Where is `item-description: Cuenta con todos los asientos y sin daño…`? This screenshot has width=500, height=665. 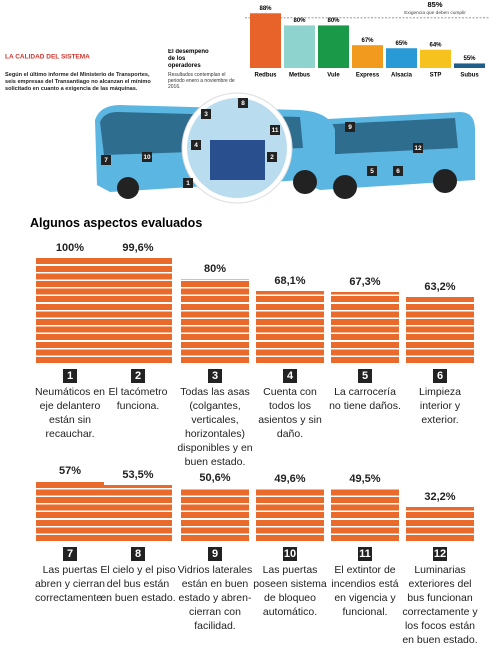
item-description: Cuenta con todos los asientos y sin daño… is located at coordinates (290, 413).